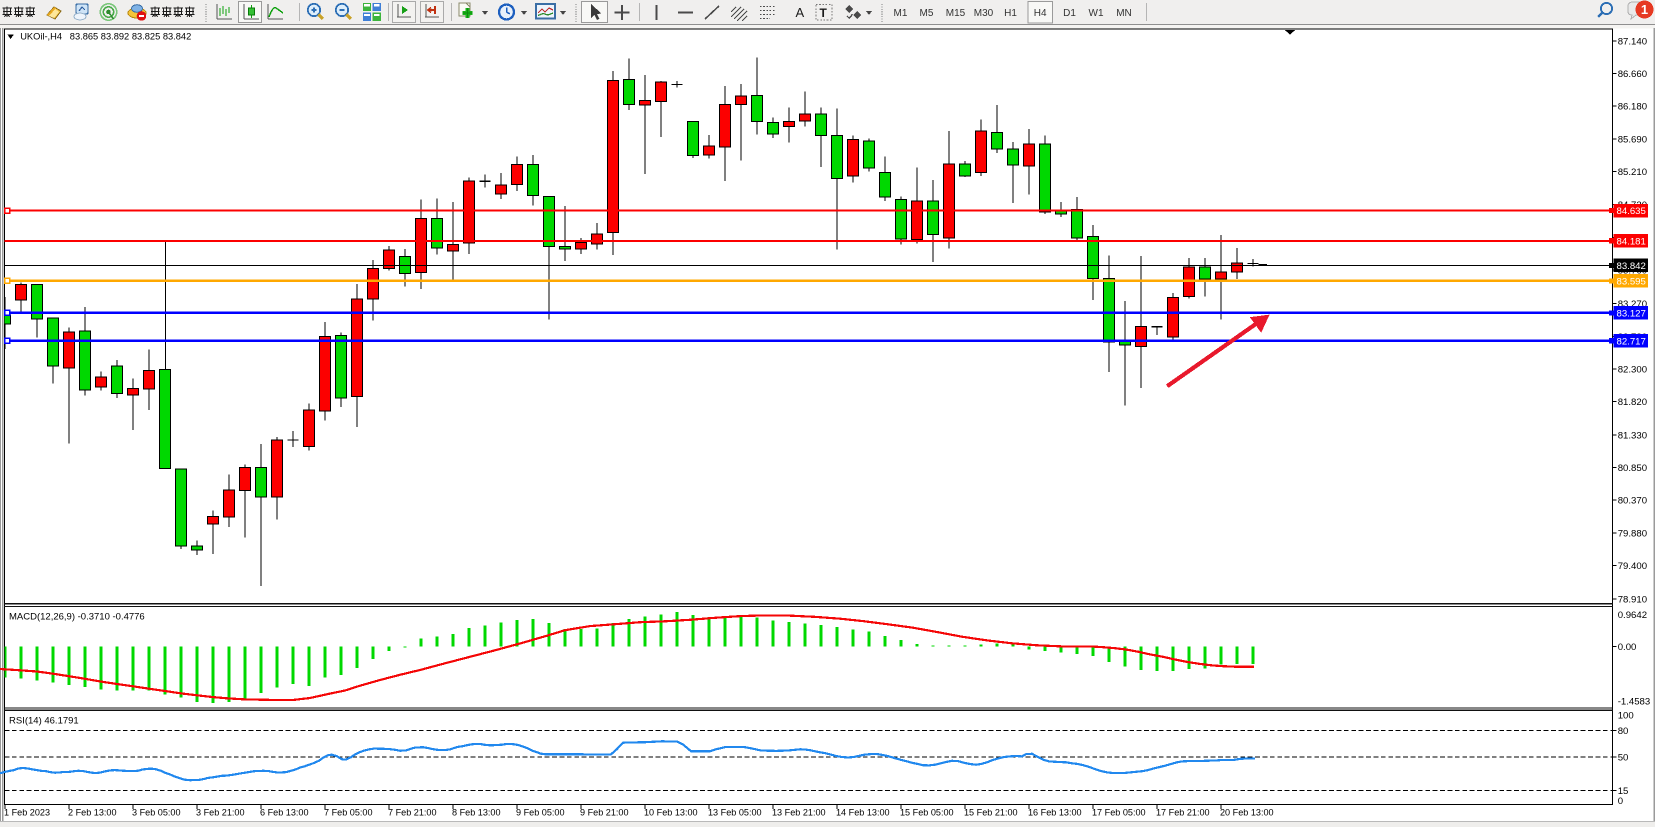  Describe the element at coordinates (927, 13) in the screenshot. I see `svg-text: M5` at that location.